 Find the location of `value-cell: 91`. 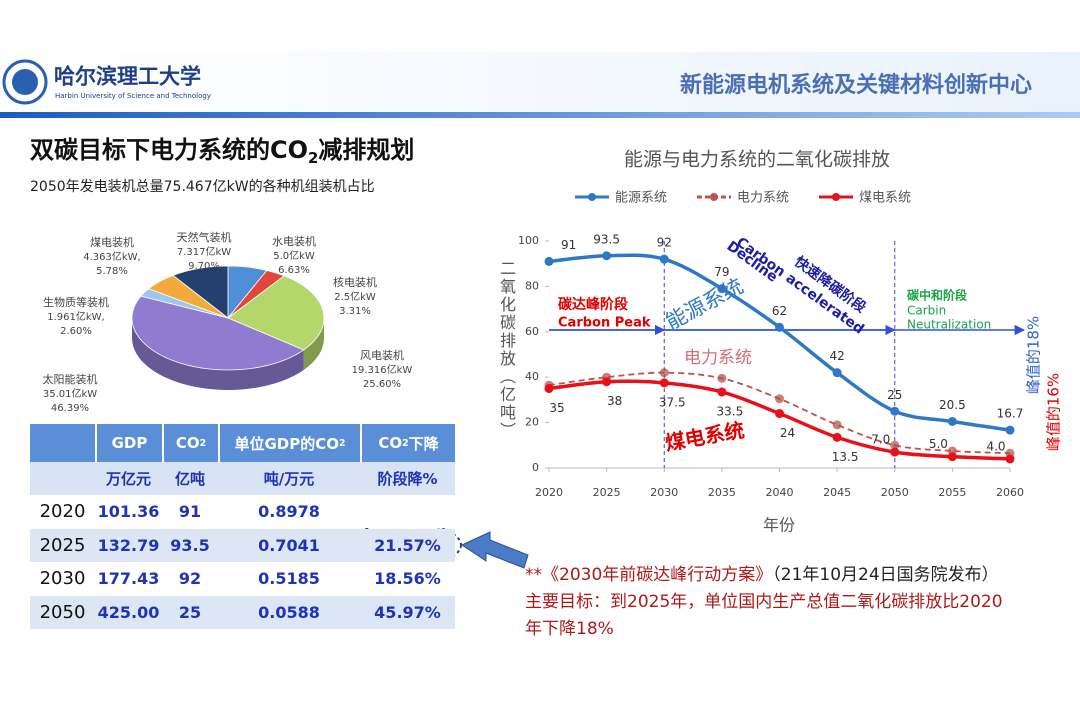

value-cell: 91 is located at coordinates (190, 511).